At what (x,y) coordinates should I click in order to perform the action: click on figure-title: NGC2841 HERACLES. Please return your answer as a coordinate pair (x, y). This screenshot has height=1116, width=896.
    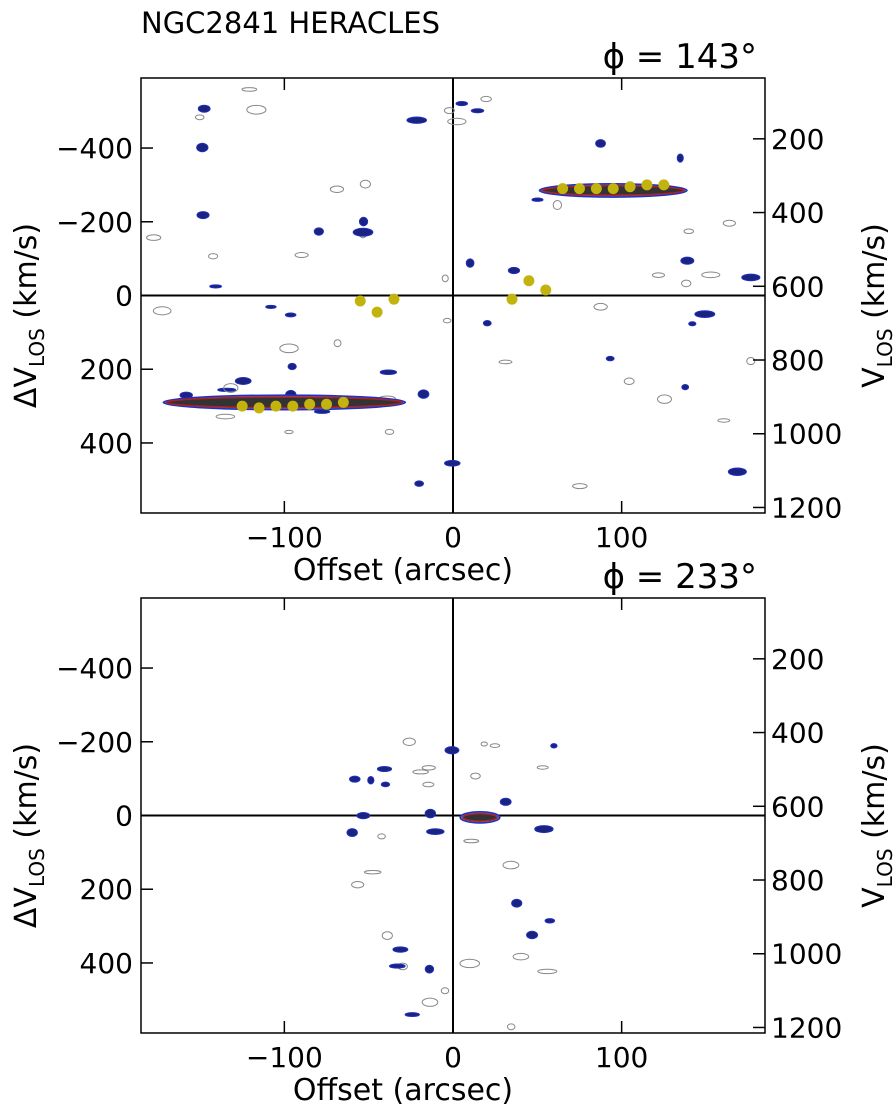
    Looking at the image, I should click on (290, 23).